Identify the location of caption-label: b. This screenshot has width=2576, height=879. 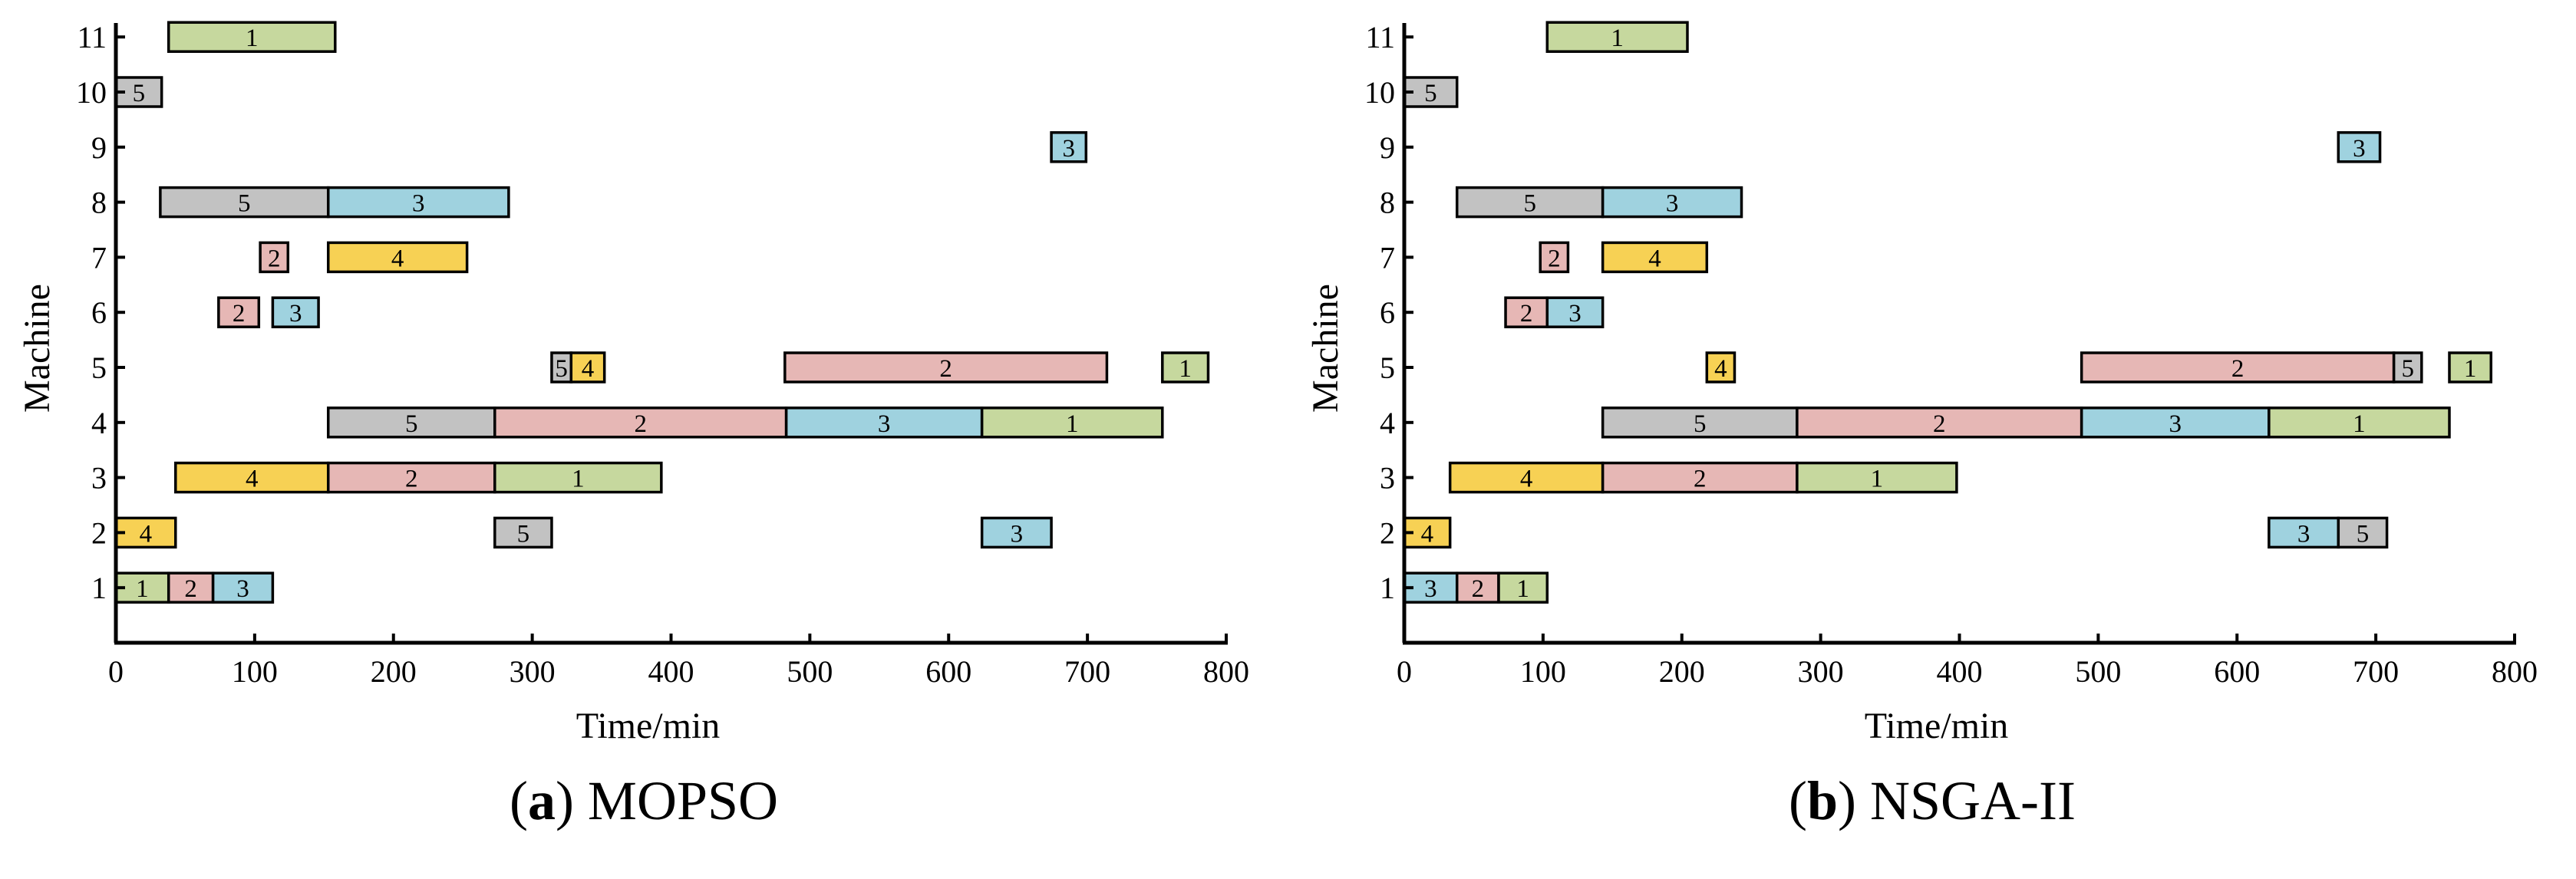
(1822, 801).